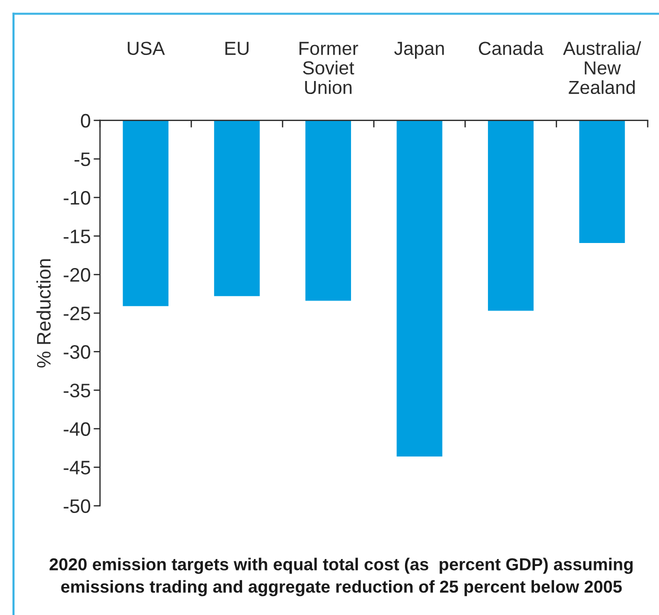  I want to click on y-axis-title: % Reduction, so click(43, 313).